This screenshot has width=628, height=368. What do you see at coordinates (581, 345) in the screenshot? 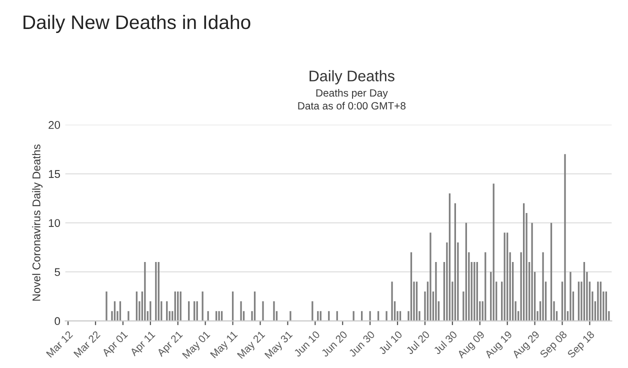
I see `x-tick-label: Sep 18` at bounding box center [581, 345].